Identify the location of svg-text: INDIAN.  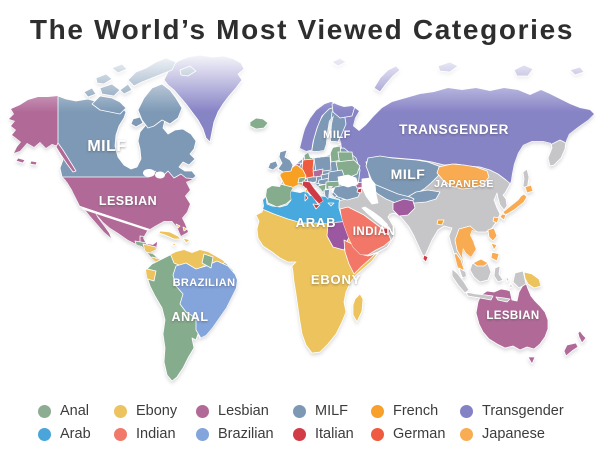
(374, 232).